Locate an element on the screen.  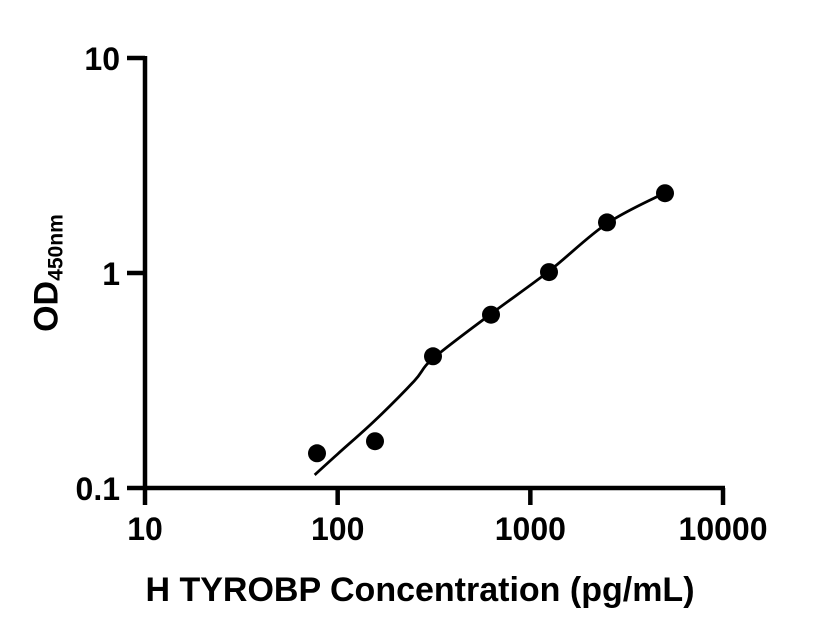
data-point-78.1 is located at coordinates (317, 453).